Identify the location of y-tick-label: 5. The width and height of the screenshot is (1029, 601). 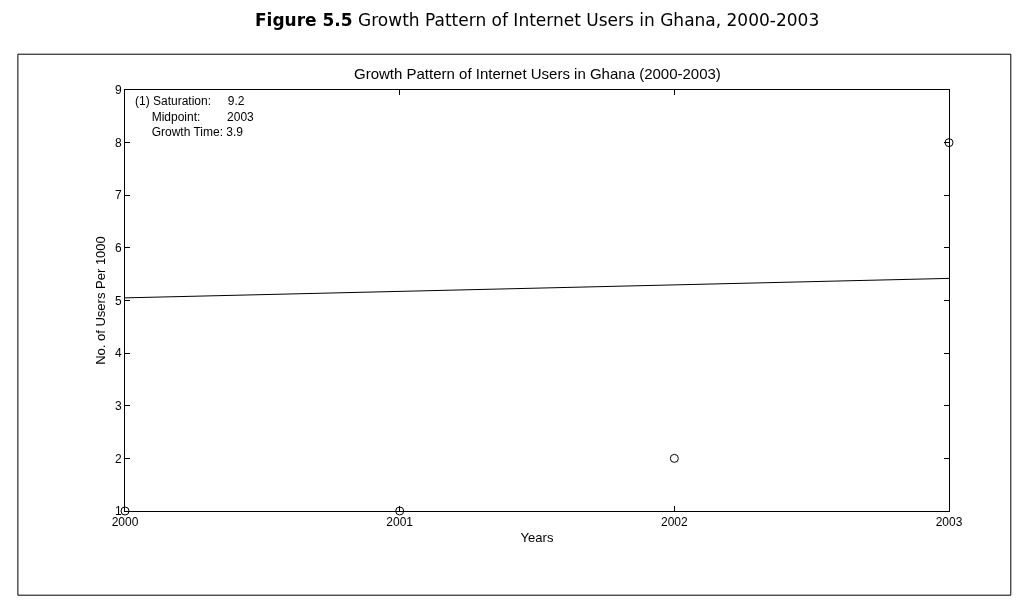
(118, 300).